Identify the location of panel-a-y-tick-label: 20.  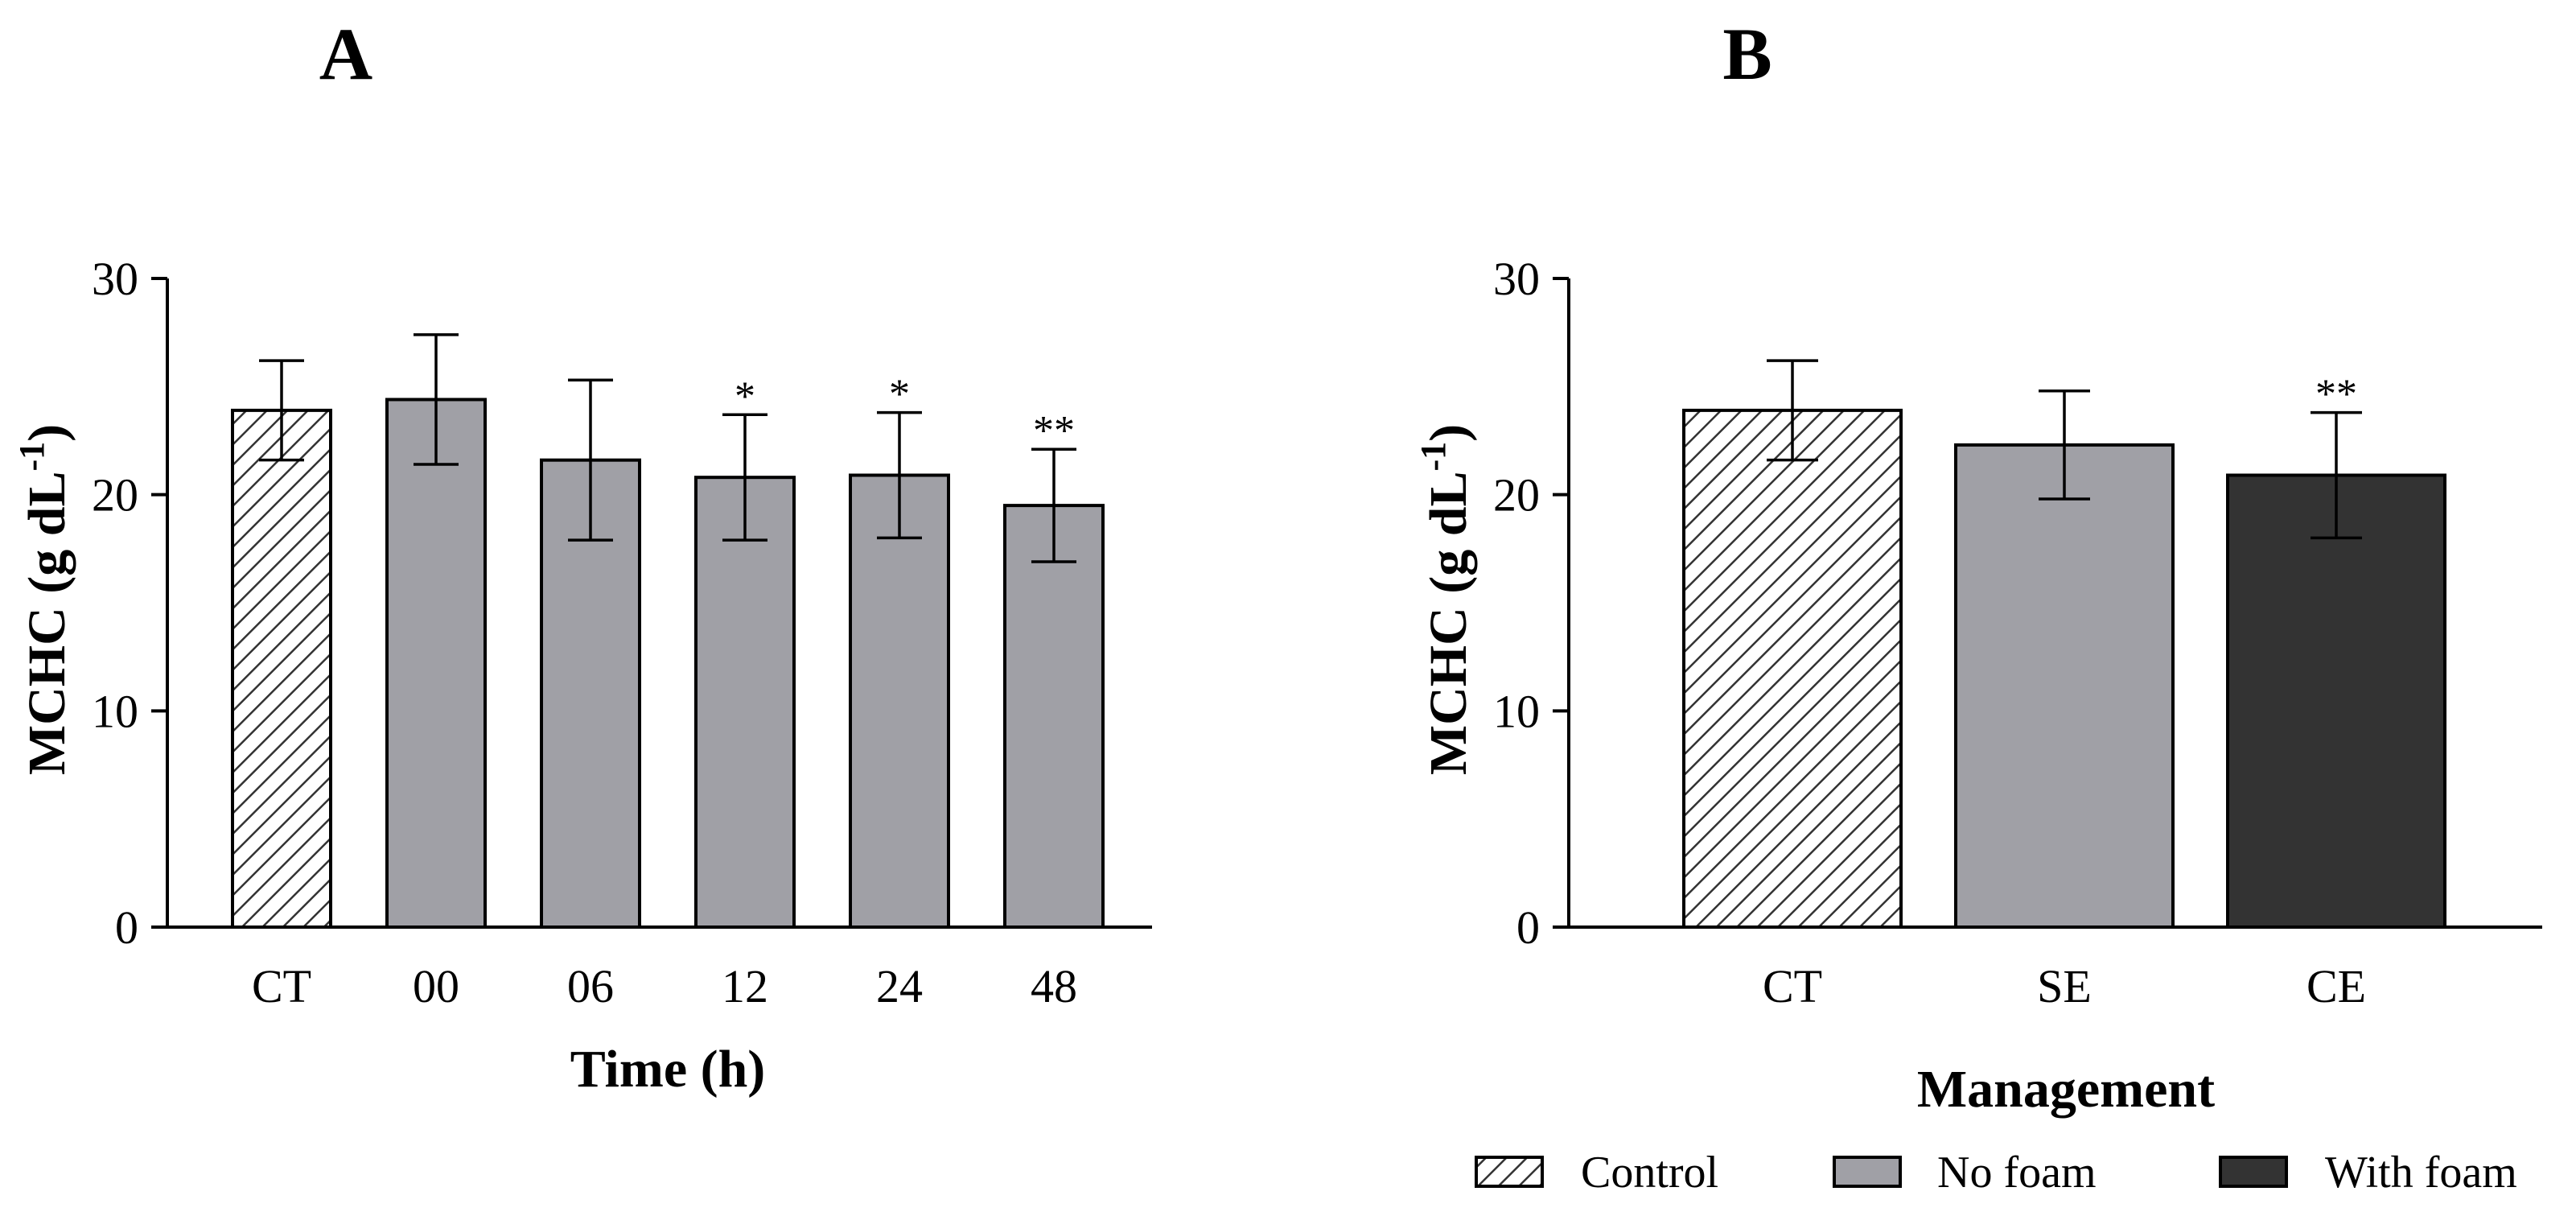
(115, 495).